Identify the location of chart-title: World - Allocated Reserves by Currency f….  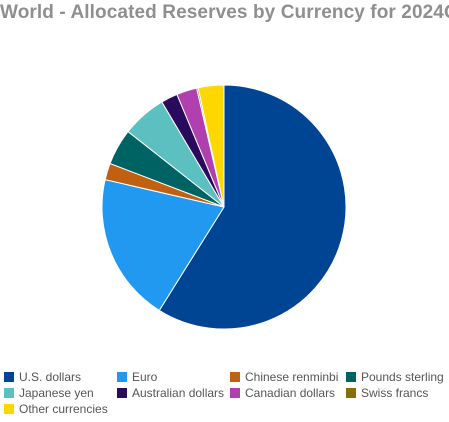
(224, 12).